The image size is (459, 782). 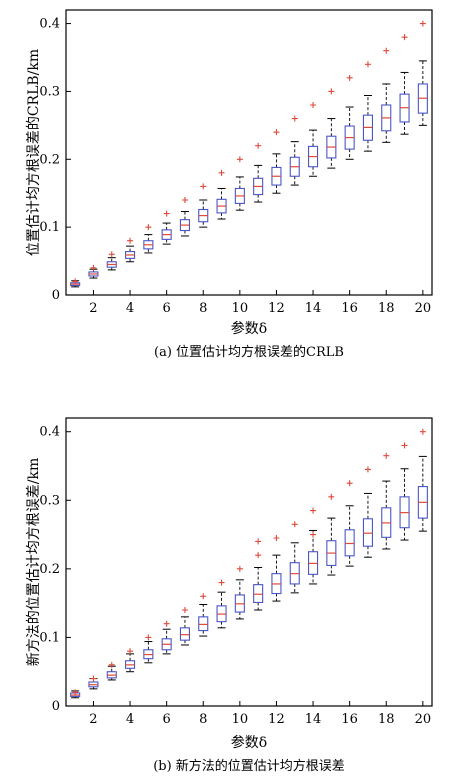 I want to click on chart1-x-axis-label: 参数δ, so click(x=249, y=742).